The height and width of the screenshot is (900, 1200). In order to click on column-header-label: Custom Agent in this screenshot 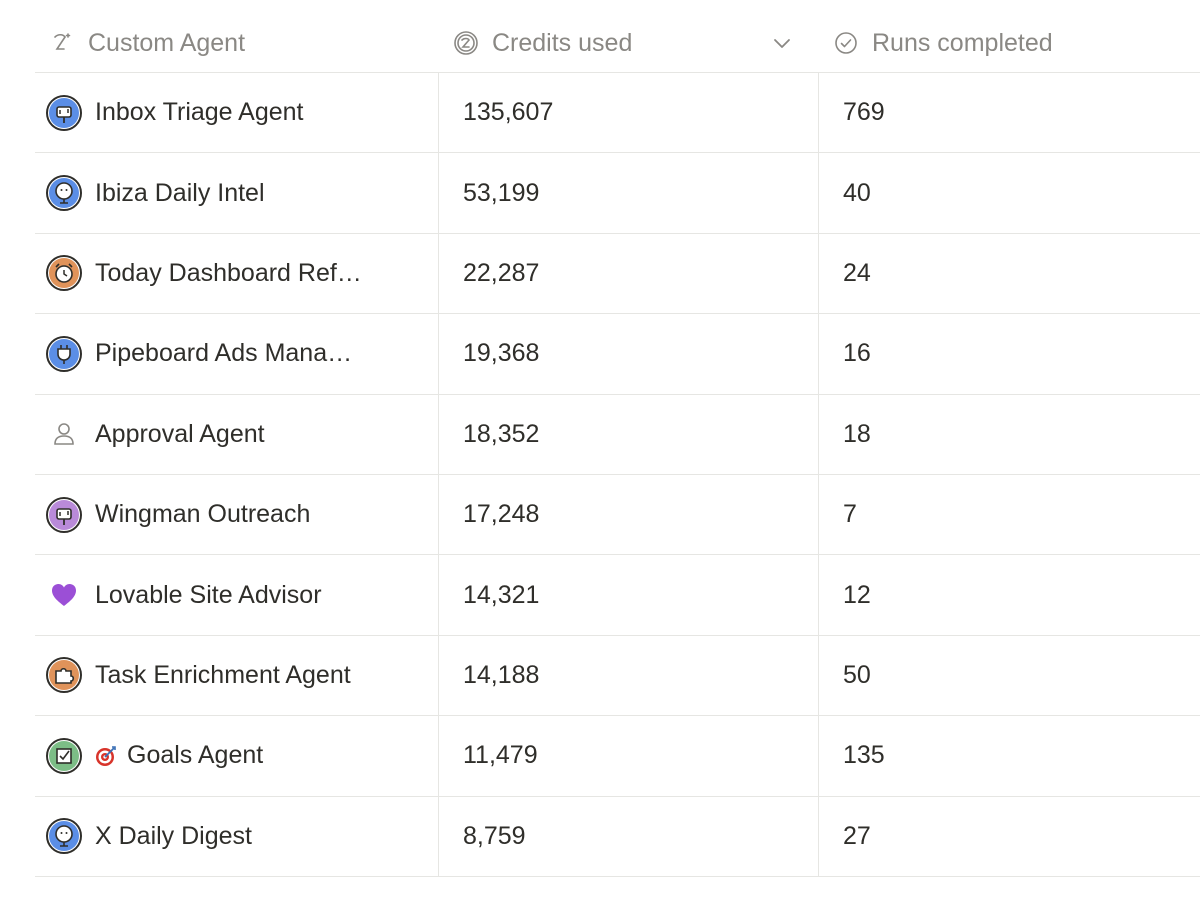, I will do `click(167, 42)`.